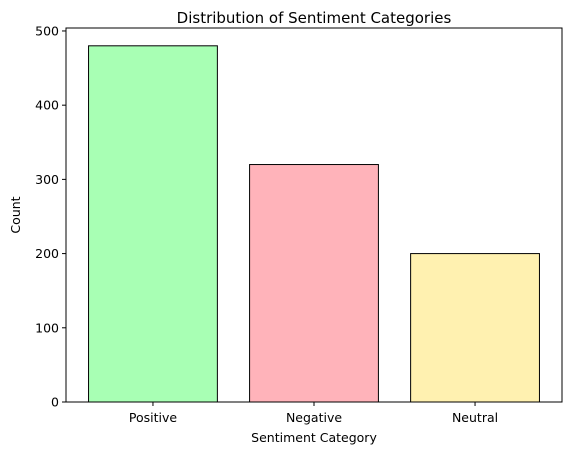 The width and height of the screenshot is (571, 455). Describe the element at coordinates (475, 417) in the screenshot. I see `x-tick-label: Neutral` at that location.